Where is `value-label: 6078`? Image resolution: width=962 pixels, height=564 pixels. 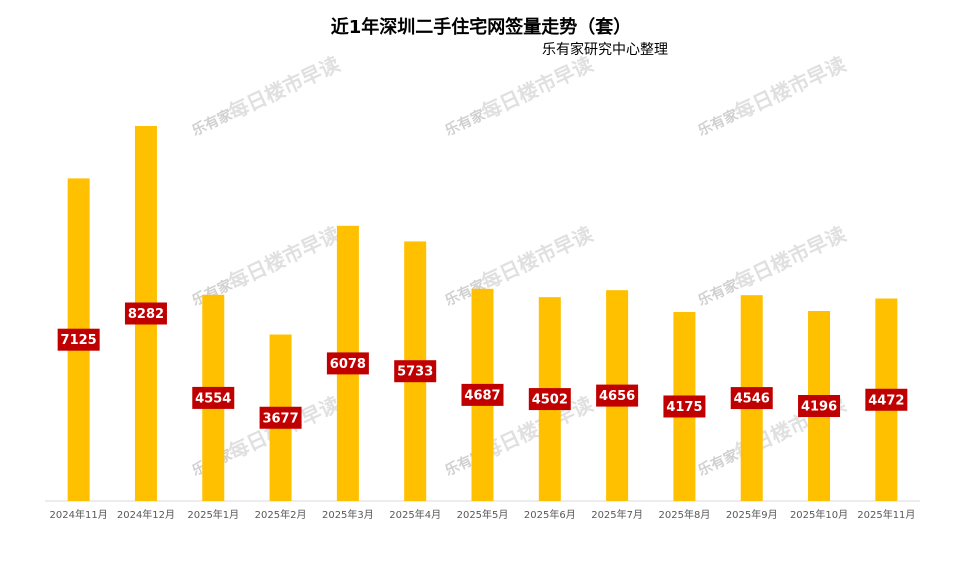 value-label: 6078 is located at coordinates (348, 364).